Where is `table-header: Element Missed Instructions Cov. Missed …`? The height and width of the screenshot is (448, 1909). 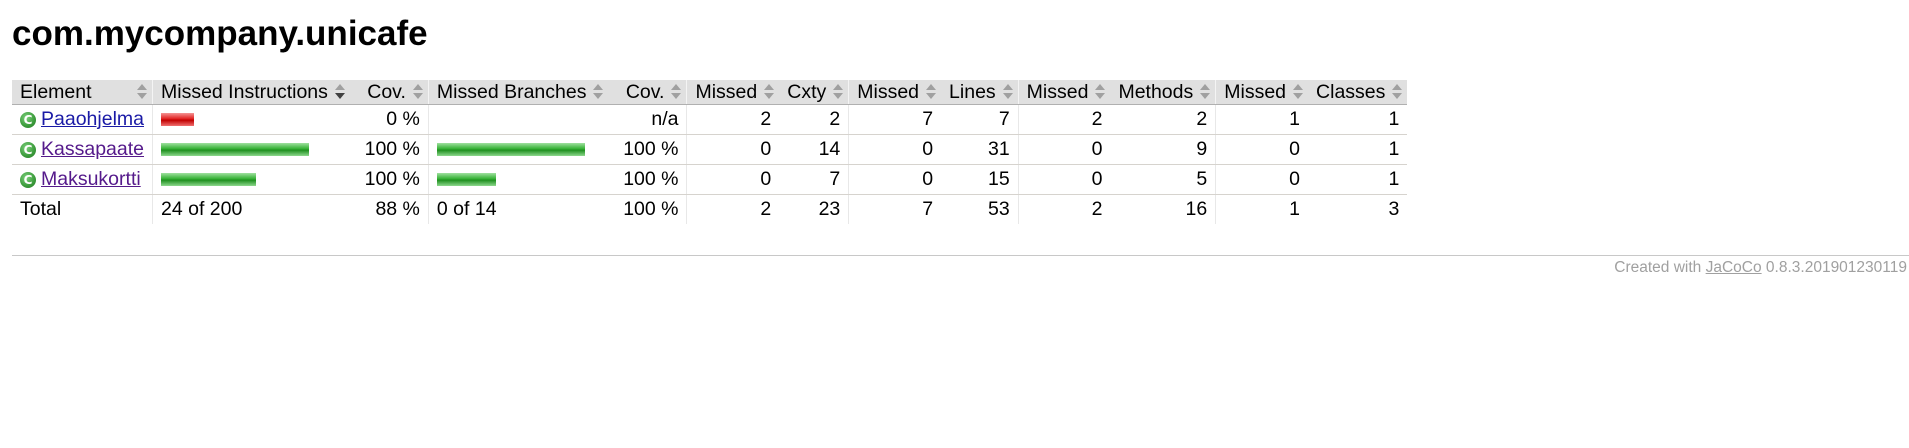 table-header: Element Missed Instructions Cov. Missed … is located at coordinates (710, 92).